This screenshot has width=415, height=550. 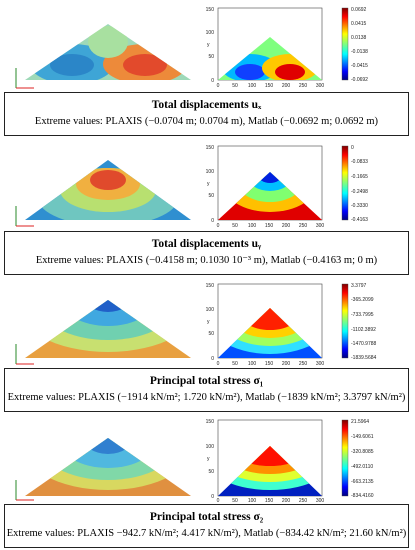 I want to click on colorbar-tick: -0.0138, so click(x=359, y=52).